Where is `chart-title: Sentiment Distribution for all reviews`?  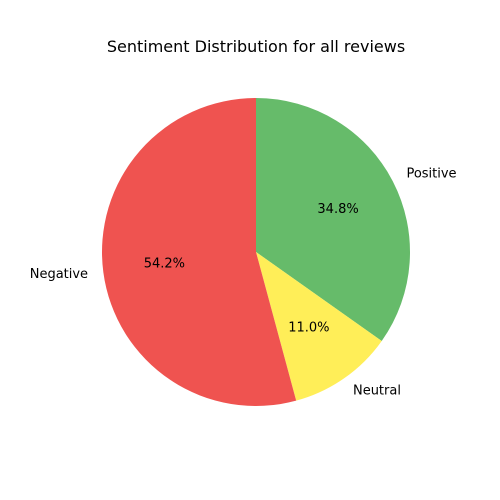
chart-title: Sentiment Distribution for all reviews is located at coordinates (256, 46).